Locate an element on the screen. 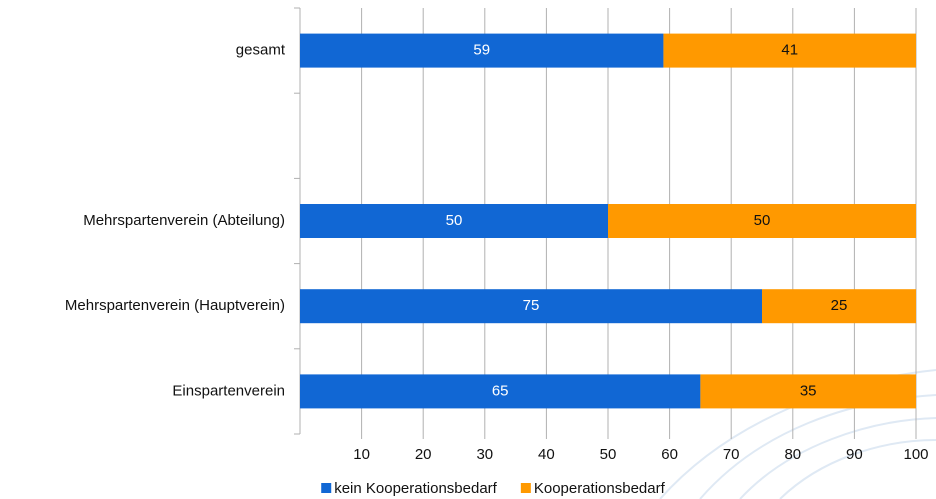 The height and width of the screenshot is (499, 936). y-tick-label: Einspartenverein is located at coordinates (228, 390).